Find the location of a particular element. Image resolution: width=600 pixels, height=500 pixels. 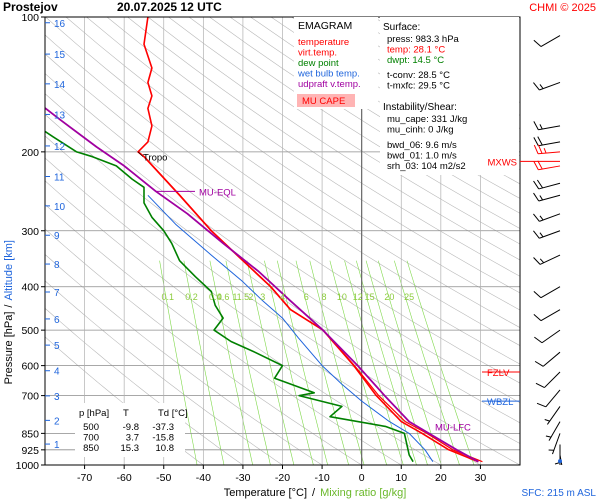

y-axis-label-pressure: Pressure [hPa]/Altitude [km] is located at coordinates (9, 312).